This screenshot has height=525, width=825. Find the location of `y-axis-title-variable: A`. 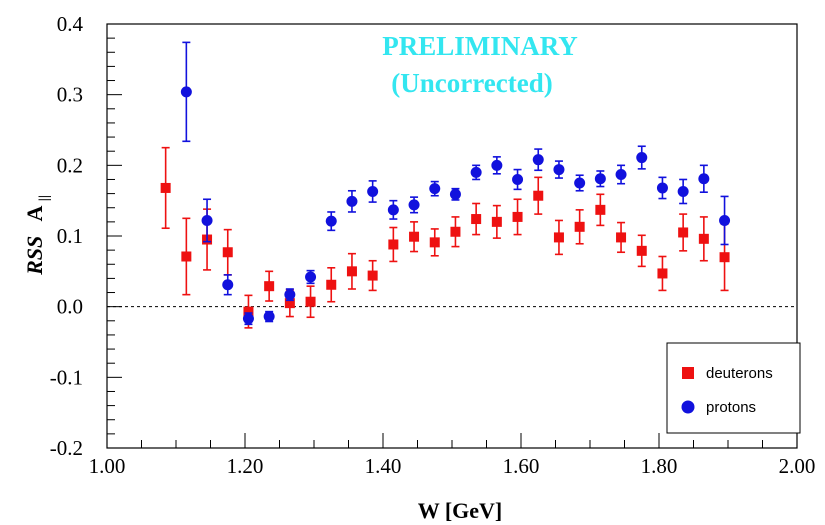

y-axis-title-variable: A is located at coordinates (34, 213).